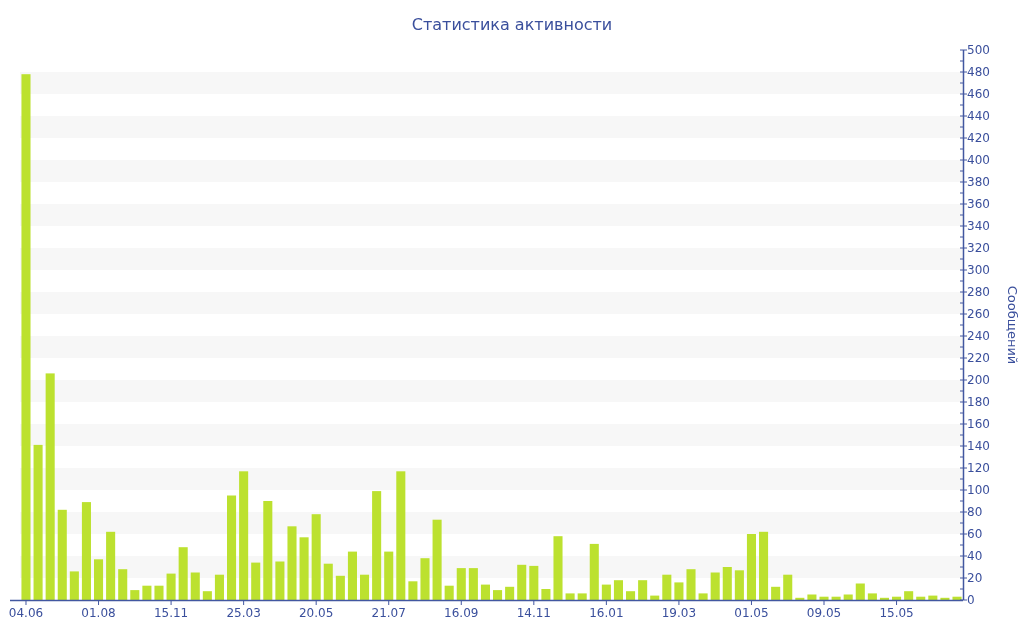 The image size is (1024, 640). I want to click on y-tick-label: 220, so click(978, 358).